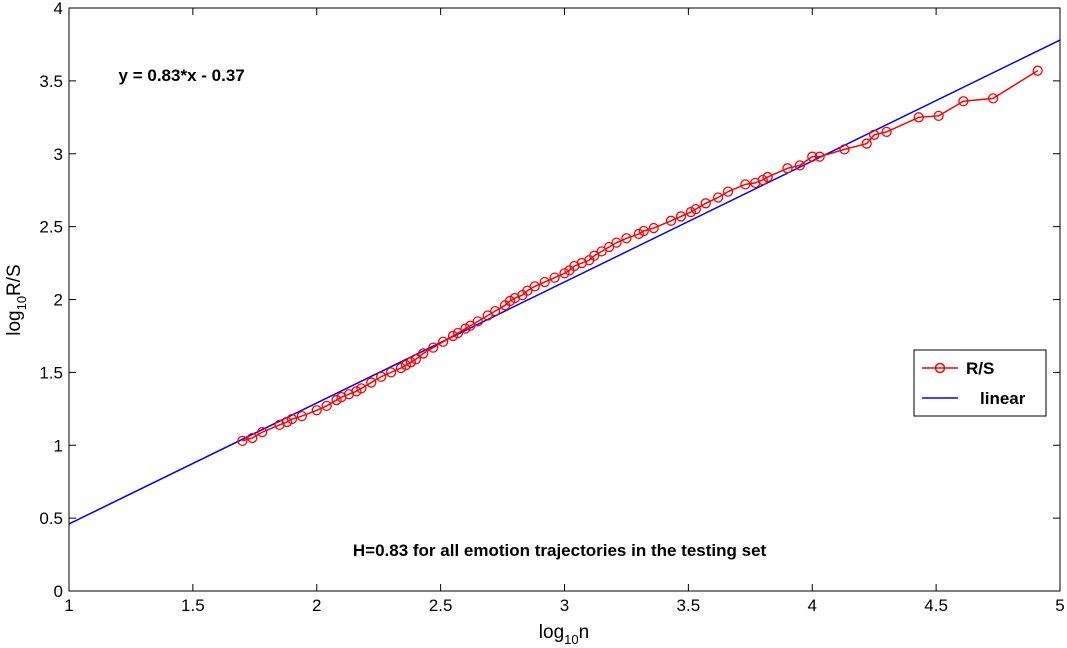  What do you see at coordinates (1059, 605) in the screenshot?
I see `x-tick-label: 5` at bounding box center [1059, 605].